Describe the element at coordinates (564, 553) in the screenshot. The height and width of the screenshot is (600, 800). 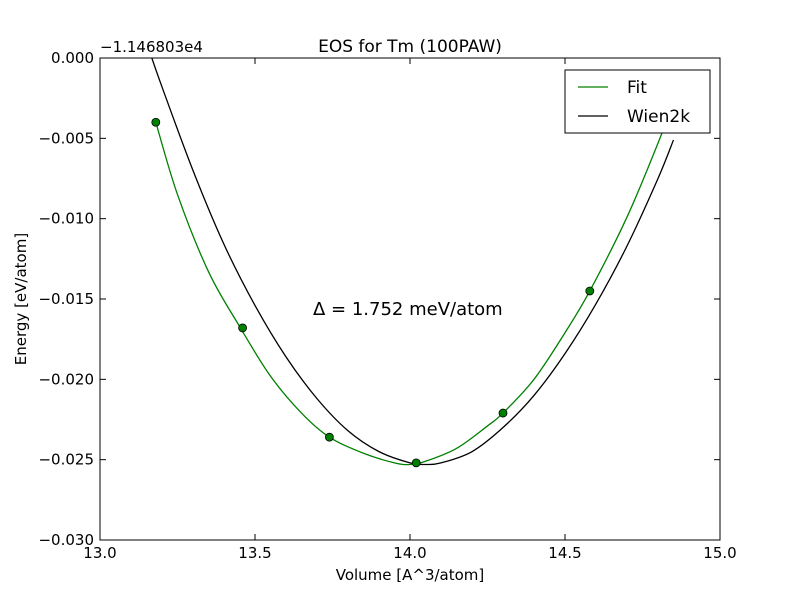
I see `x-tick-label: 14.5` at that location.